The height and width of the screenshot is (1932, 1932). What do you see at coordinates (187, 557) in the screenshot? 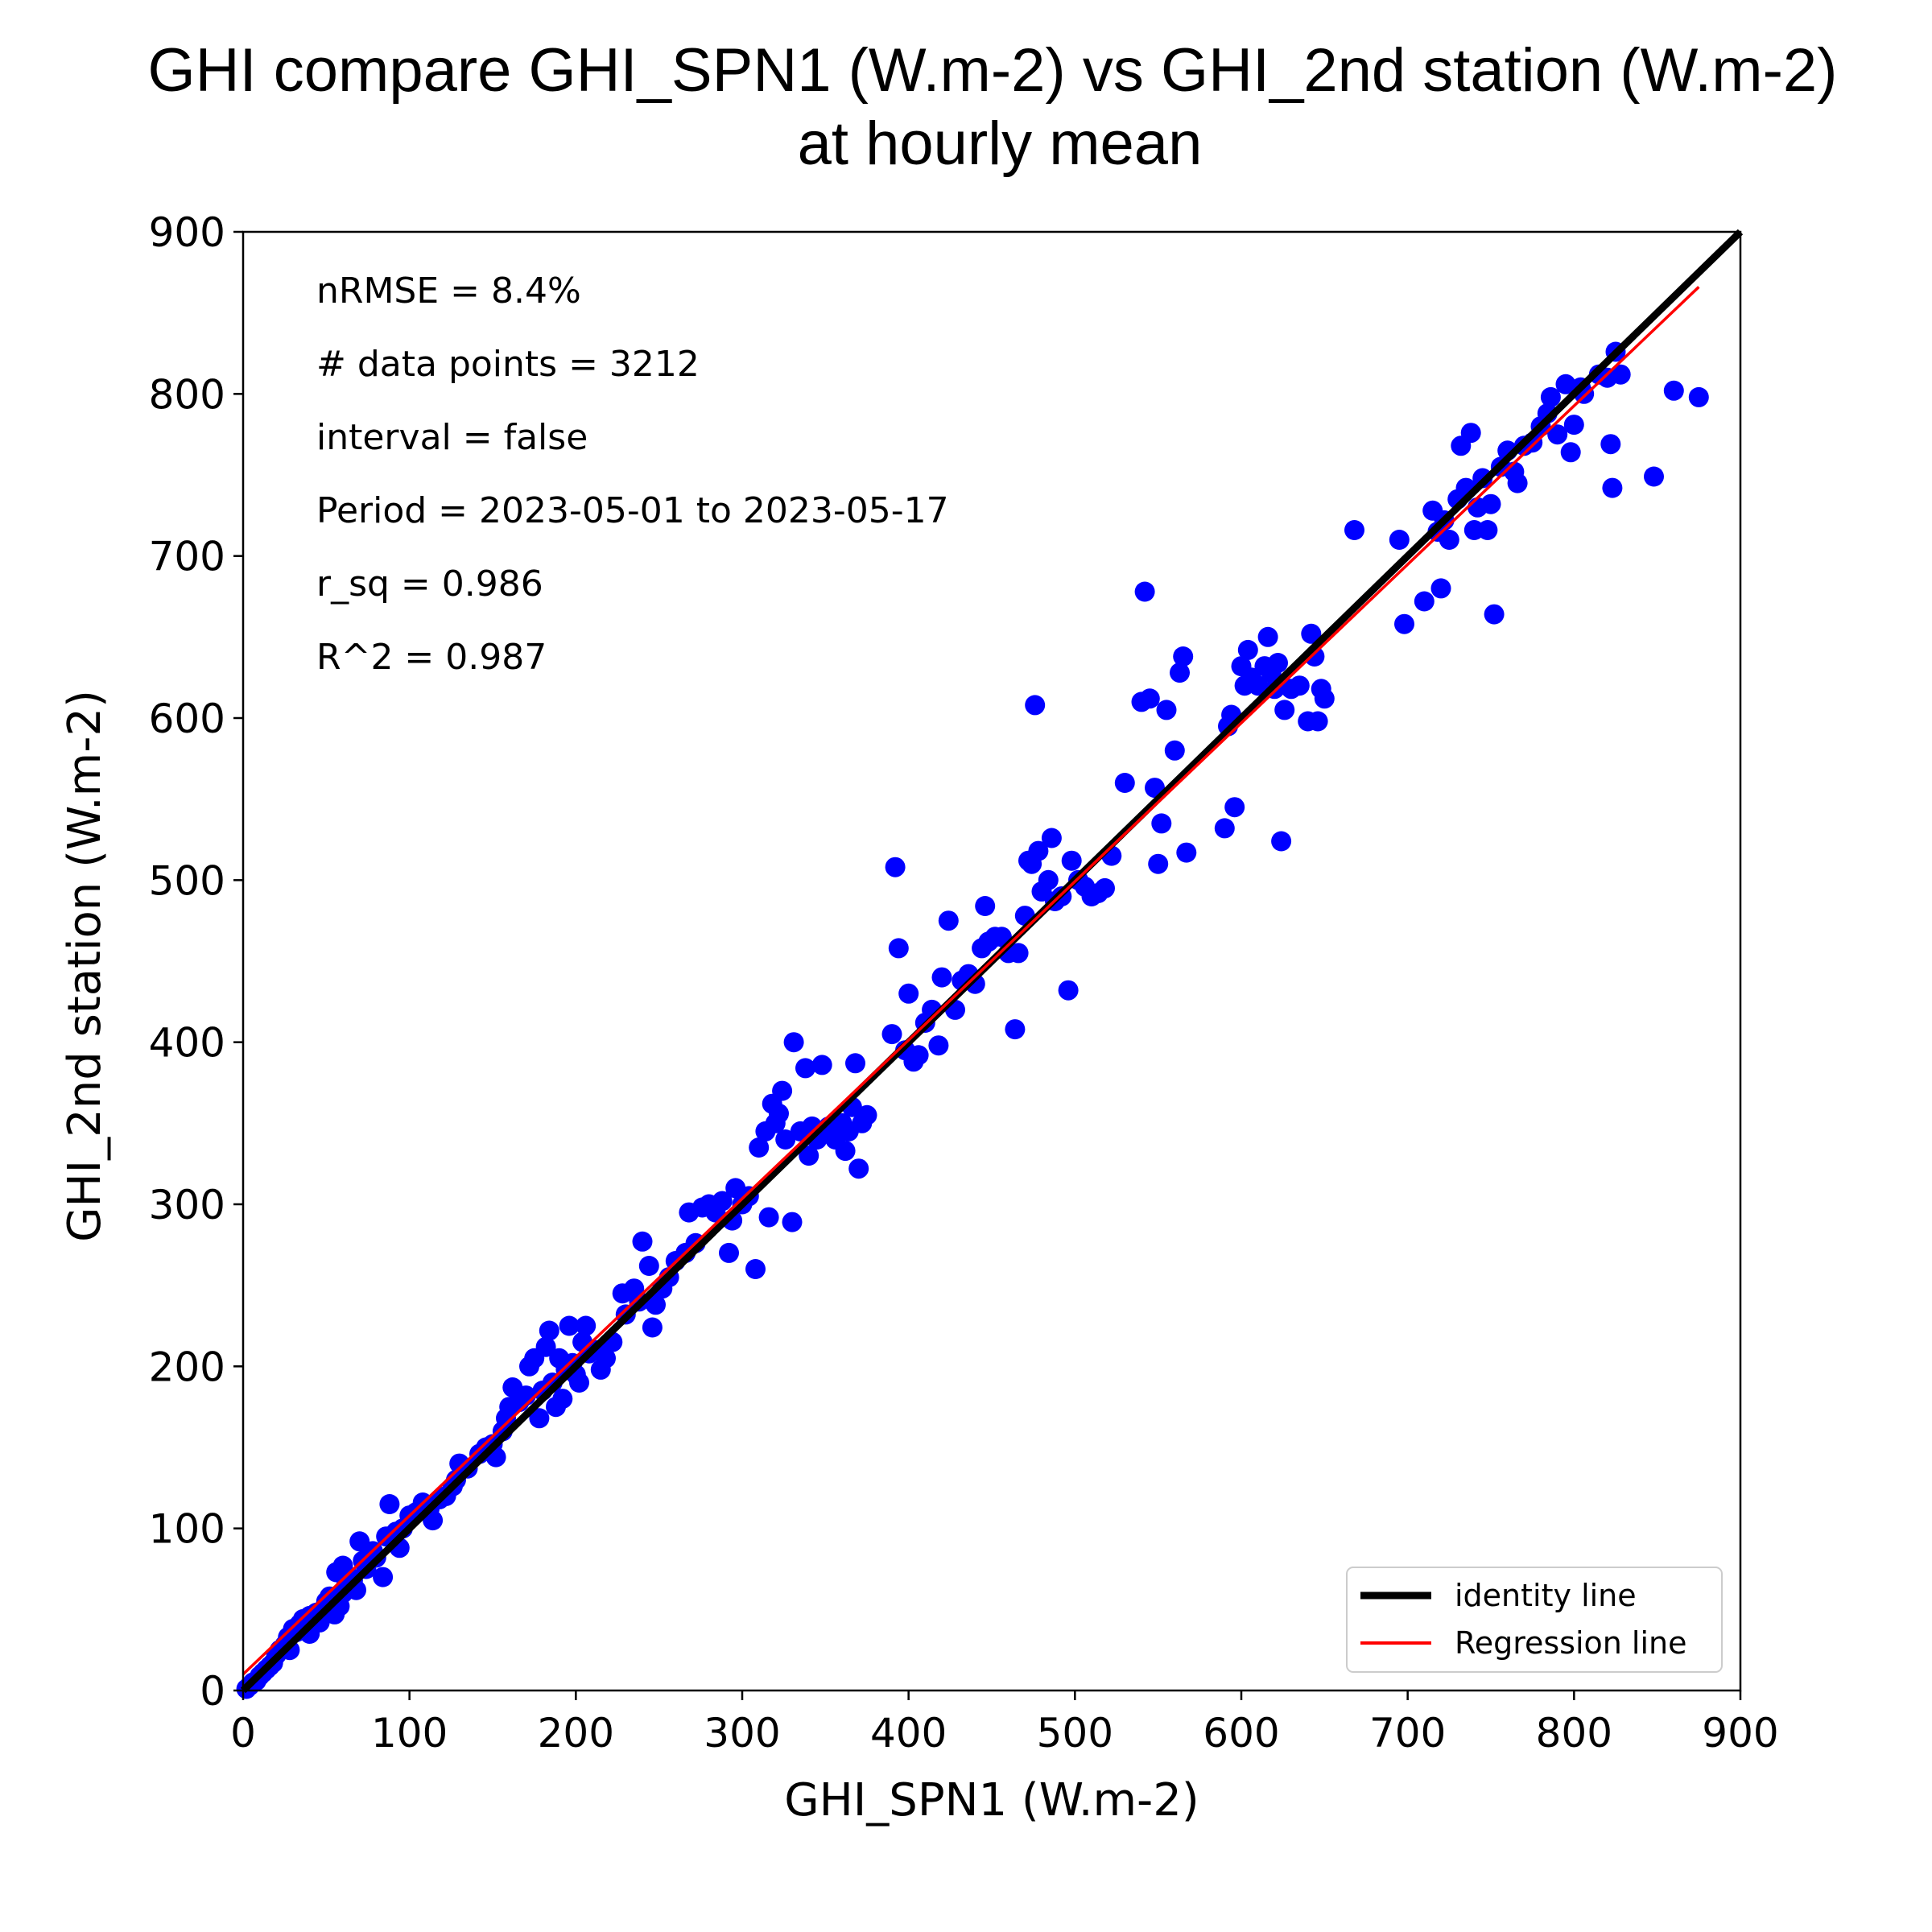
I see `y-tick-label: 700` at bounding box center [187, 557].